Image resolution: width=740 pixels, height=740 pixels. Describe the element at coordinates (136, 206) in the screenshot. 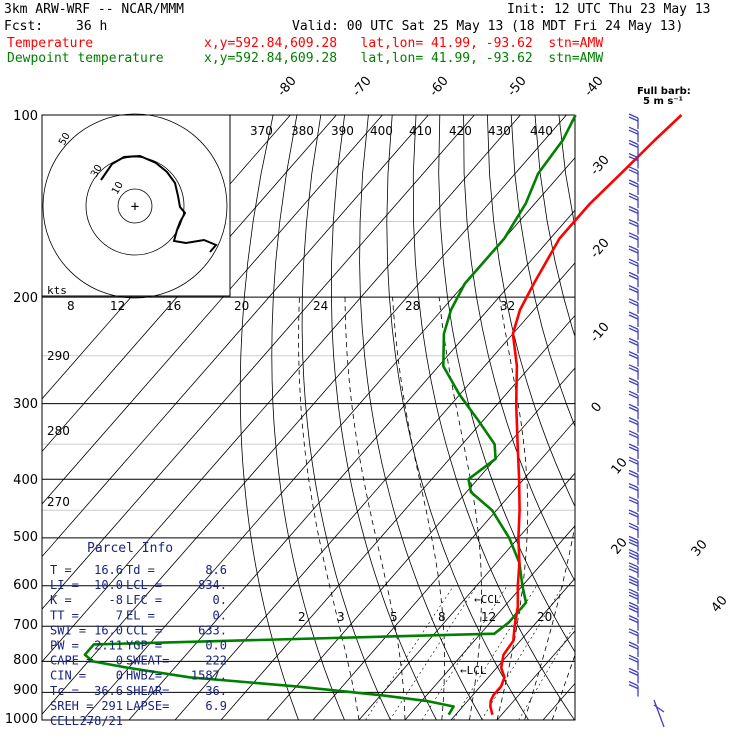

I see `hodograph: + 10 30 50 kts` at that location.